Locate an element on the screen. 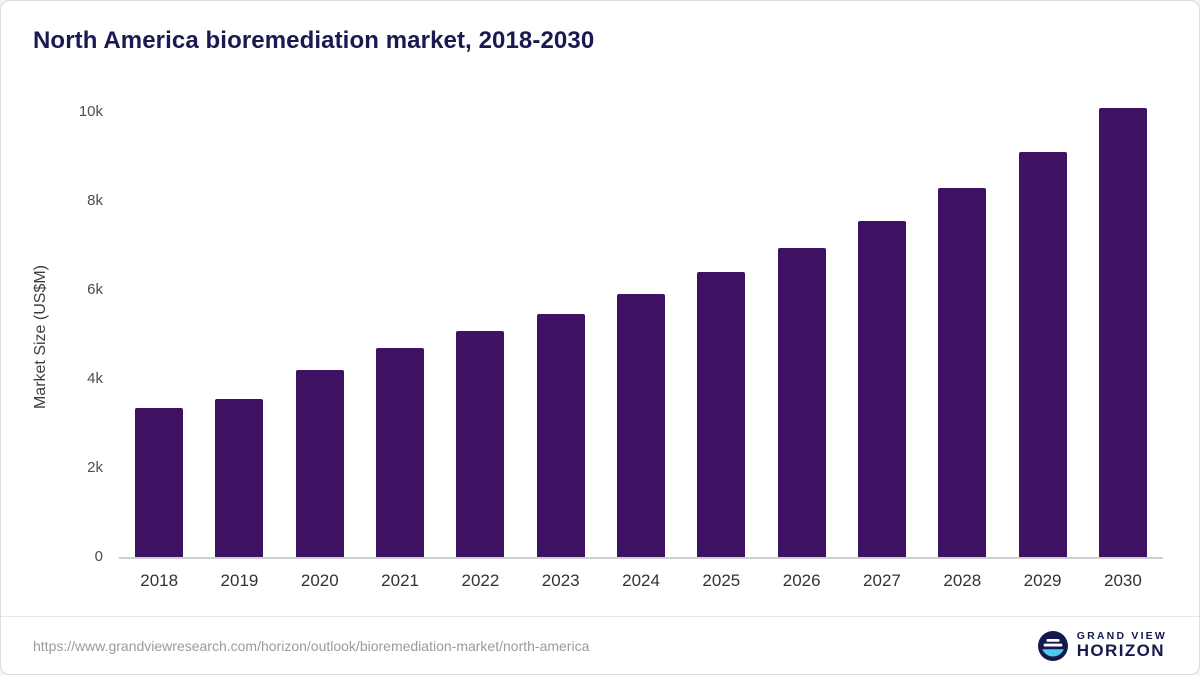  bar-2018 is located at coordinates (159, 482).